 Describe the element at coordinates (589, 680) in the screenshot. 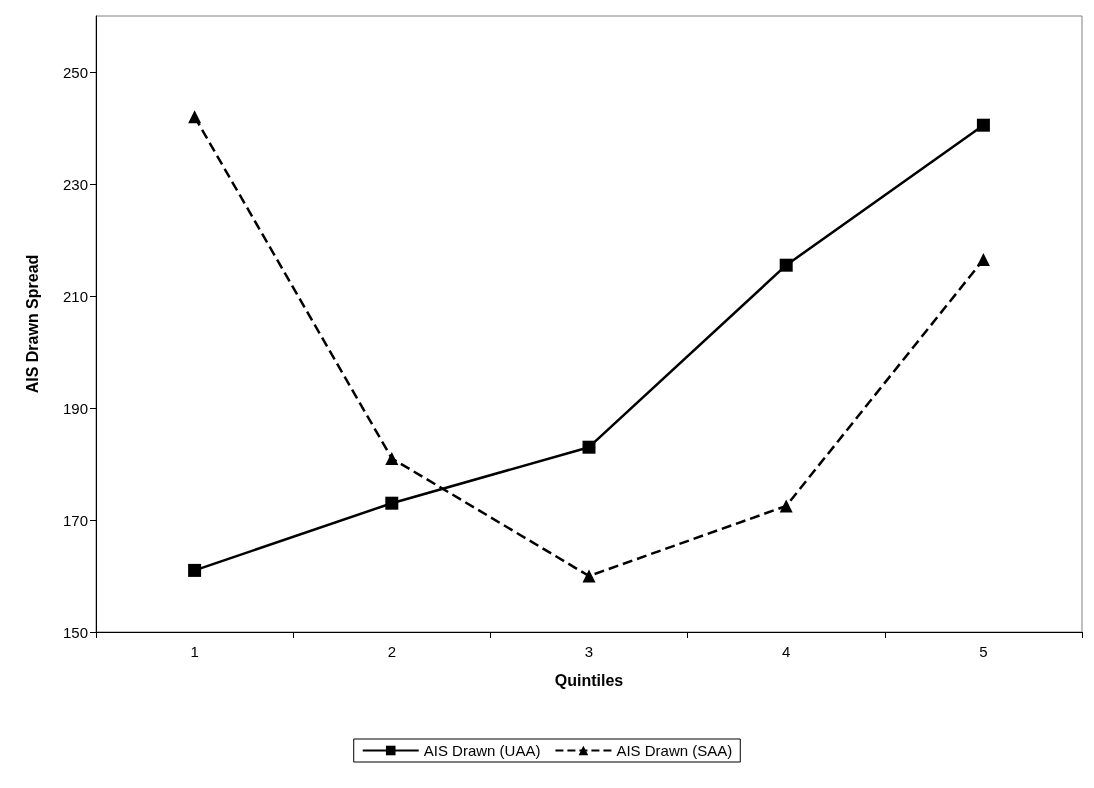

I see `x-axis-title: Quintiles` at that location.